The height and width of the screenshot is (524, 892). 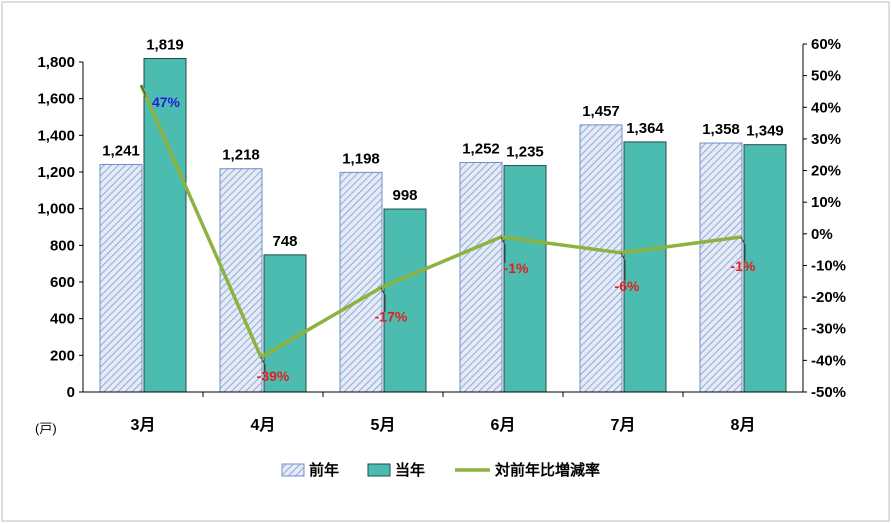 What do you see at coordinates (765, 131) in the screenshot?
I see `bar-current-year-label: 1,349` at bounding box center [765, 131].